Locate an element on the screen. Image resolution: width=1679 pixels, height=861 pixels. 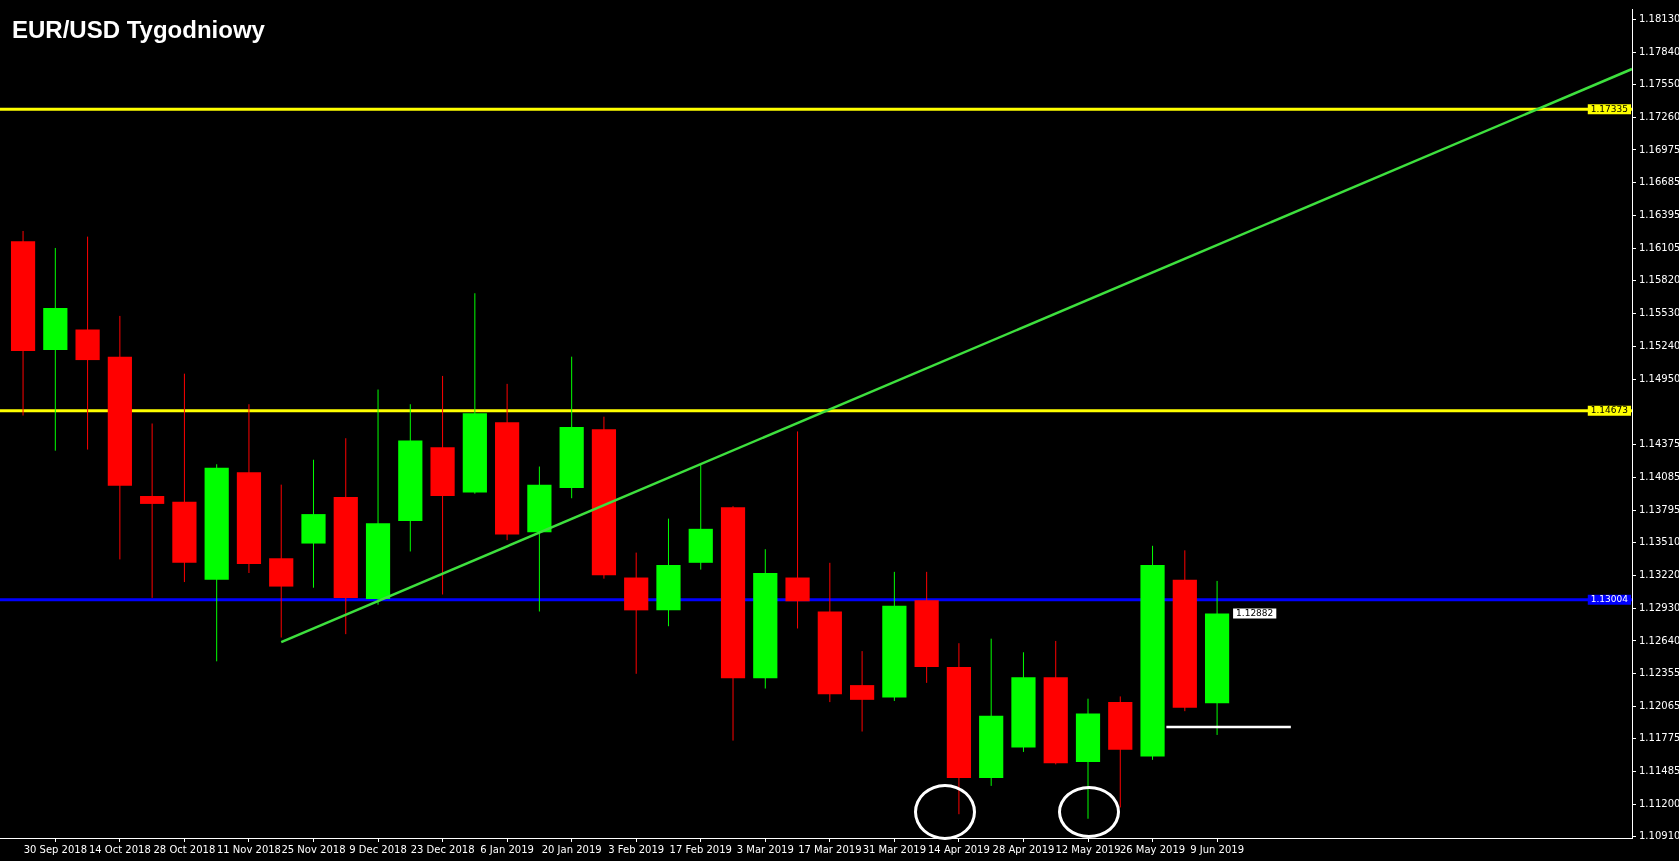
y-tick-label: 1.12355 is located at coordinates (1659, 672).